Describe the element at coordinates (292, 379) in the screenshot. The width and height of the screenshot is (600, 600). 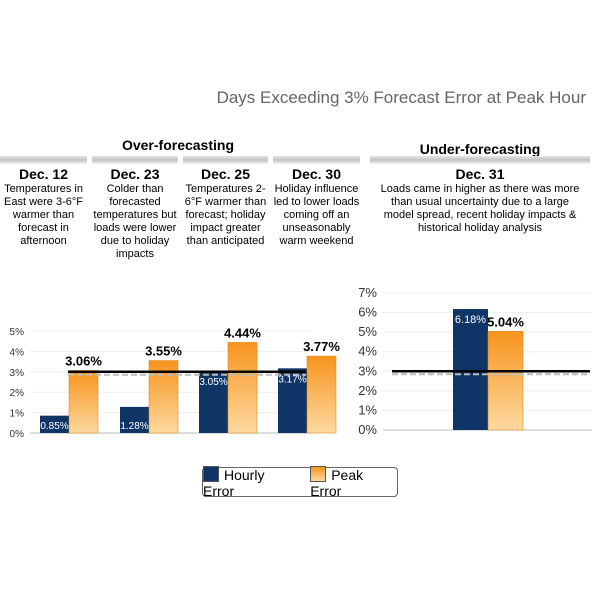
I see `data-label-hourly: 3.17%` at that location.